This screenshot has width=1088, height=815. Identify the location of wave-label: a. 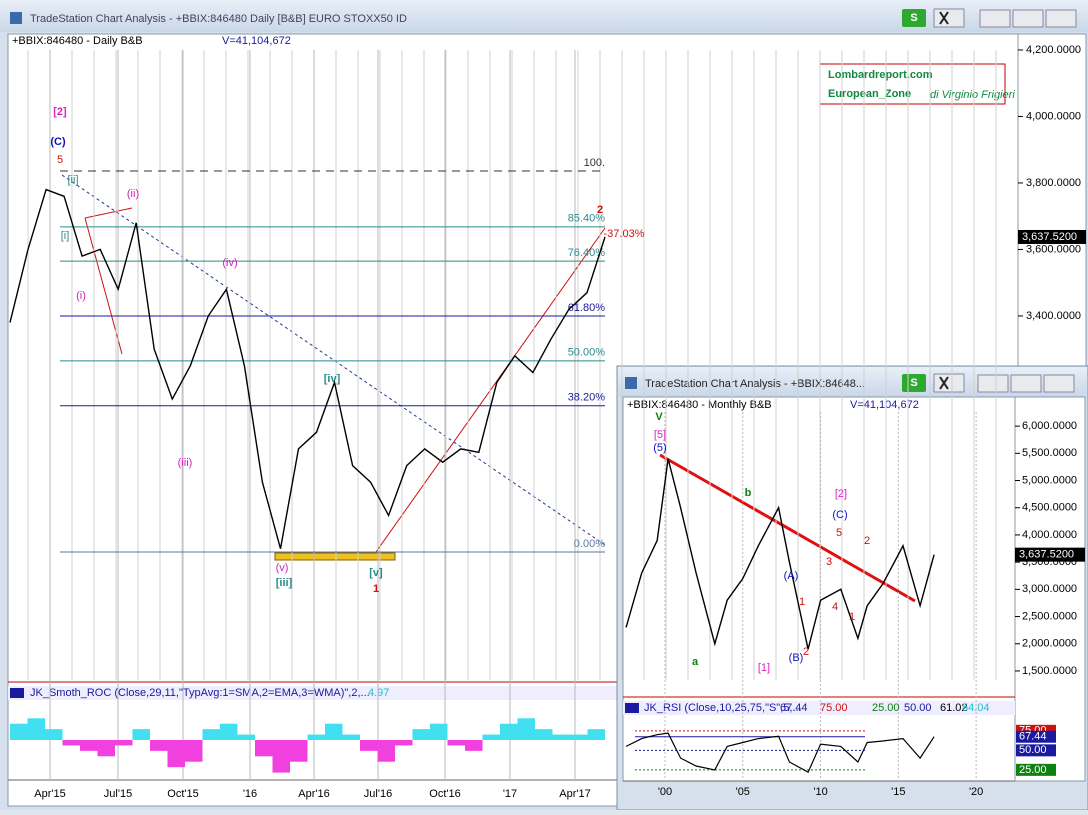
(695, 662).